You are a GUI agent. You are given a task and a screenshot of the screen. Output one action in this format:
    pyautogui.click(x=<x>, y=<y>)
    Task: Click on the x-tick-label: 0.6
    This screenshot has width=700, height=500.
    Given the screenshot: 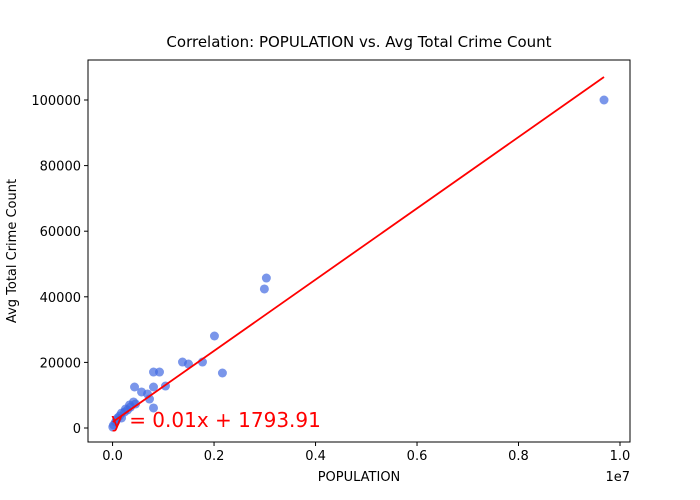 What is the action you would take?
    pyautogui.click(x=417, y=456)
    